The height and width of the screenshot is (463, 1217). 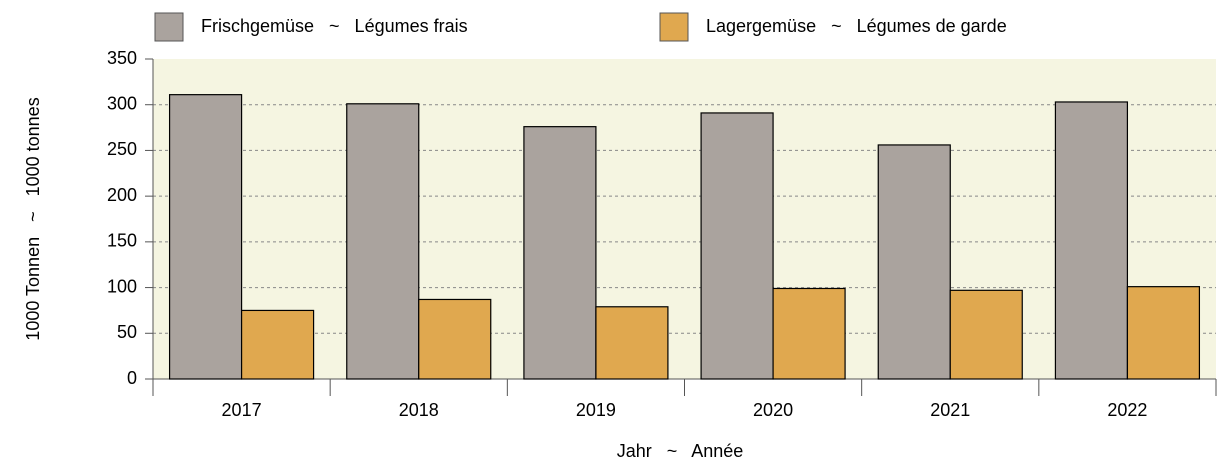 I want to click on y-tick-label: 200, so click(x=122, y=195).